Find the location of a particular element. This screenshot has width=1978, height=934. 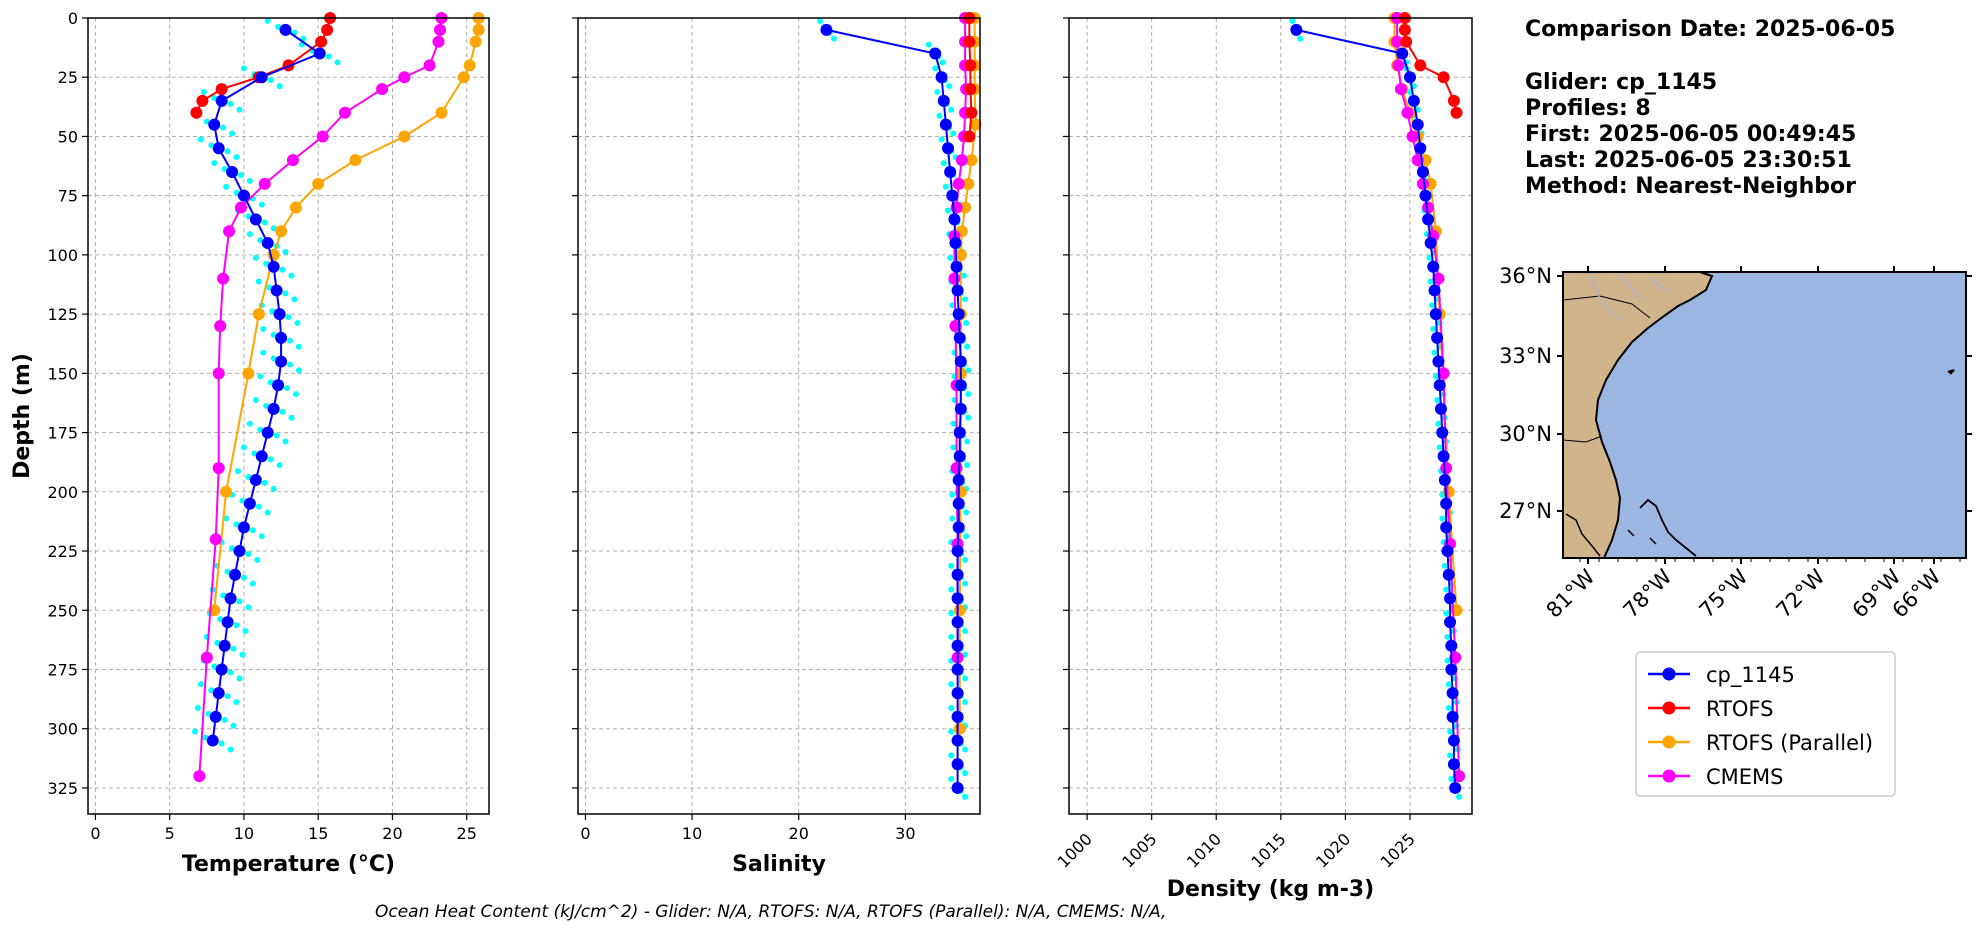

map-land is located at coordinates (1638, 415).